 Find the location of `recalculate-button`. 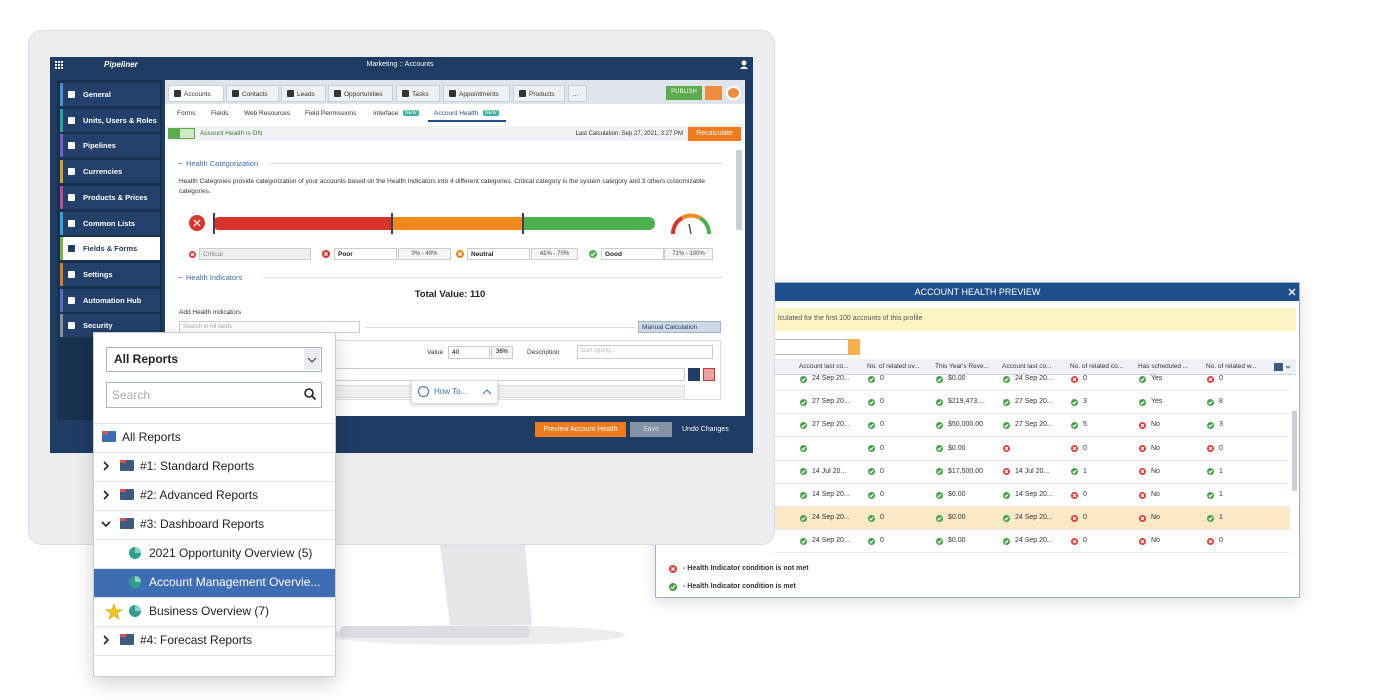

recalculate-button is located at coordinates (714, 134).